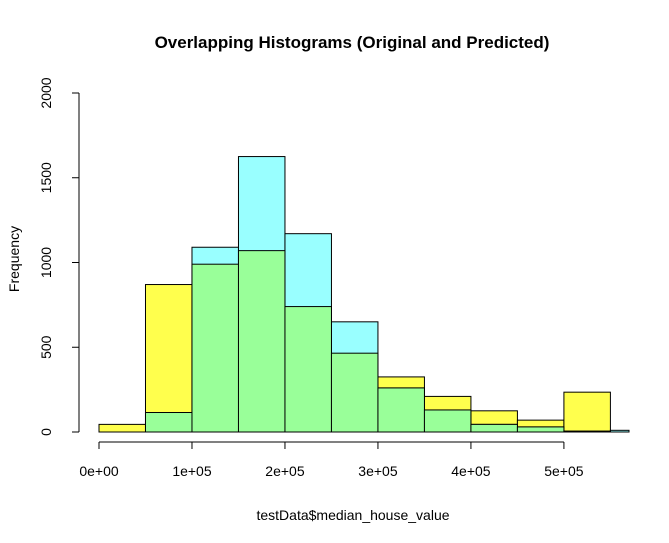 The width and height of the screenshot is (669, 543). Describe the element at coordinates (46, 262) in the screenshot. I see `y-tick-label: 1000` at that location.